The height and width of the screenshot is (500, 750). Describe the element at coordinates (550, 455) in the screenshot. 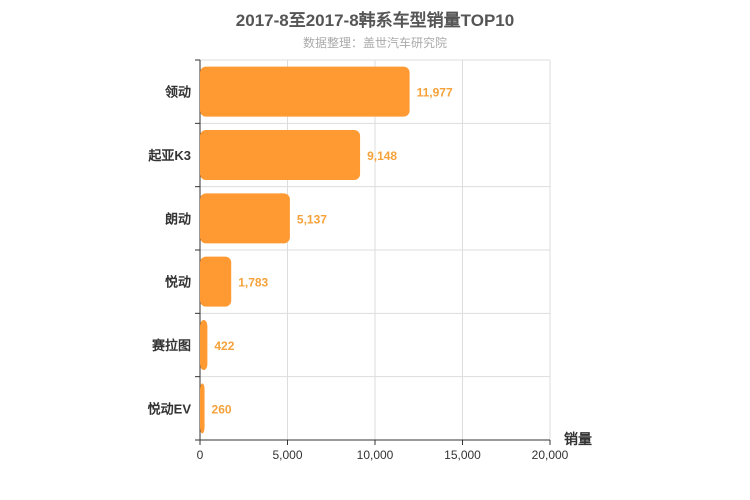

I see `x-tick-label: 20,000` at that location.